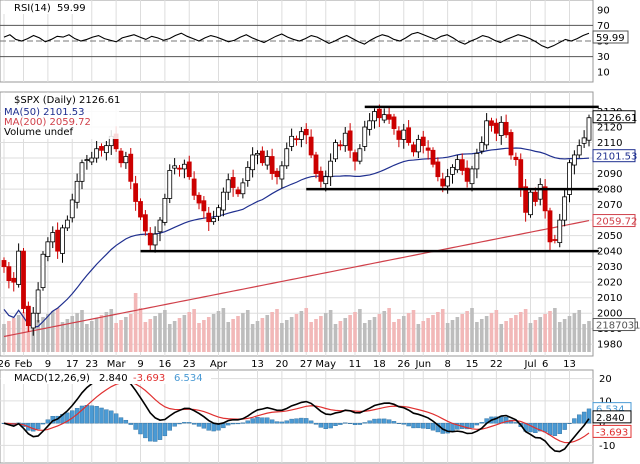 The image size is (640, 464). What do you see at coordinates (609, 298) in the screenshot?
I see `price-tick-label: 2010` at bounding box center [609, 298].